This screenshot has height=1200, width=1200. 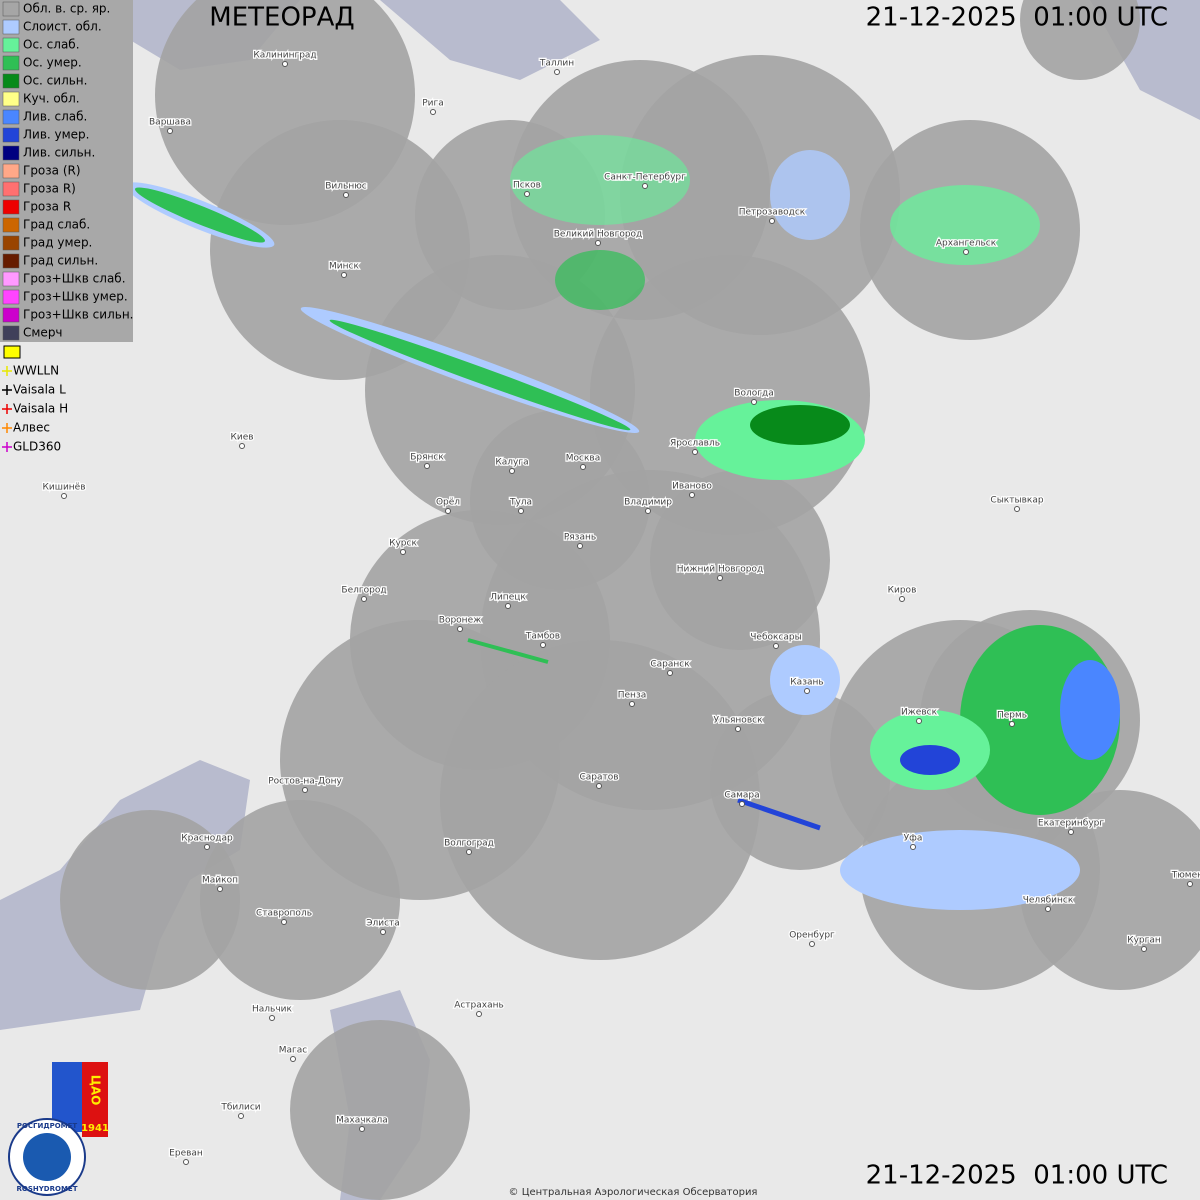 What do you see at coordinates (527, 186) in the screenshot?
I see `city-label: Псков` at bounding box center [527, 186].